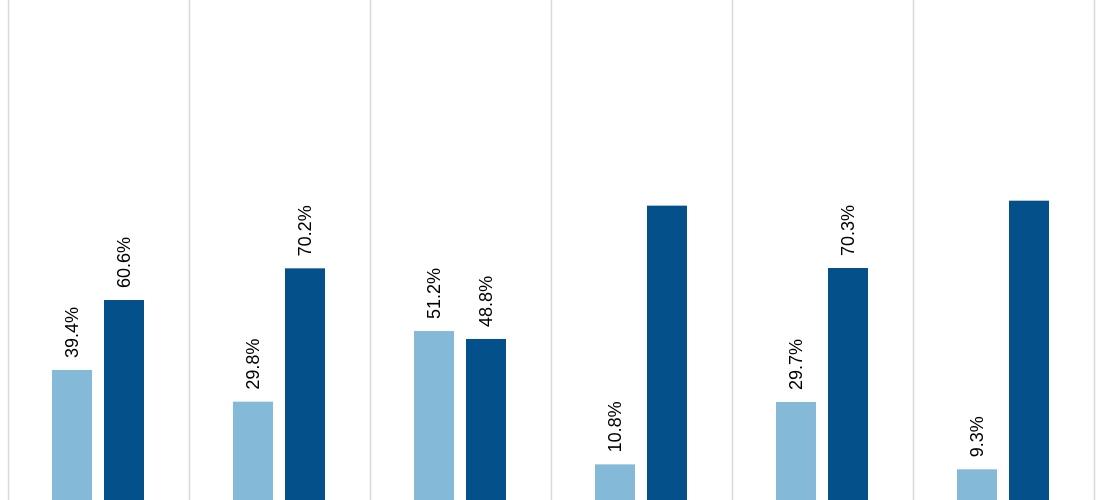 This screenshot has width=1099, height=500. What do you see at coordinates (486, 301) in the screenshot?
I see `data-label-series-2-group-3: 48.8%` at bounding box center [486, 301].